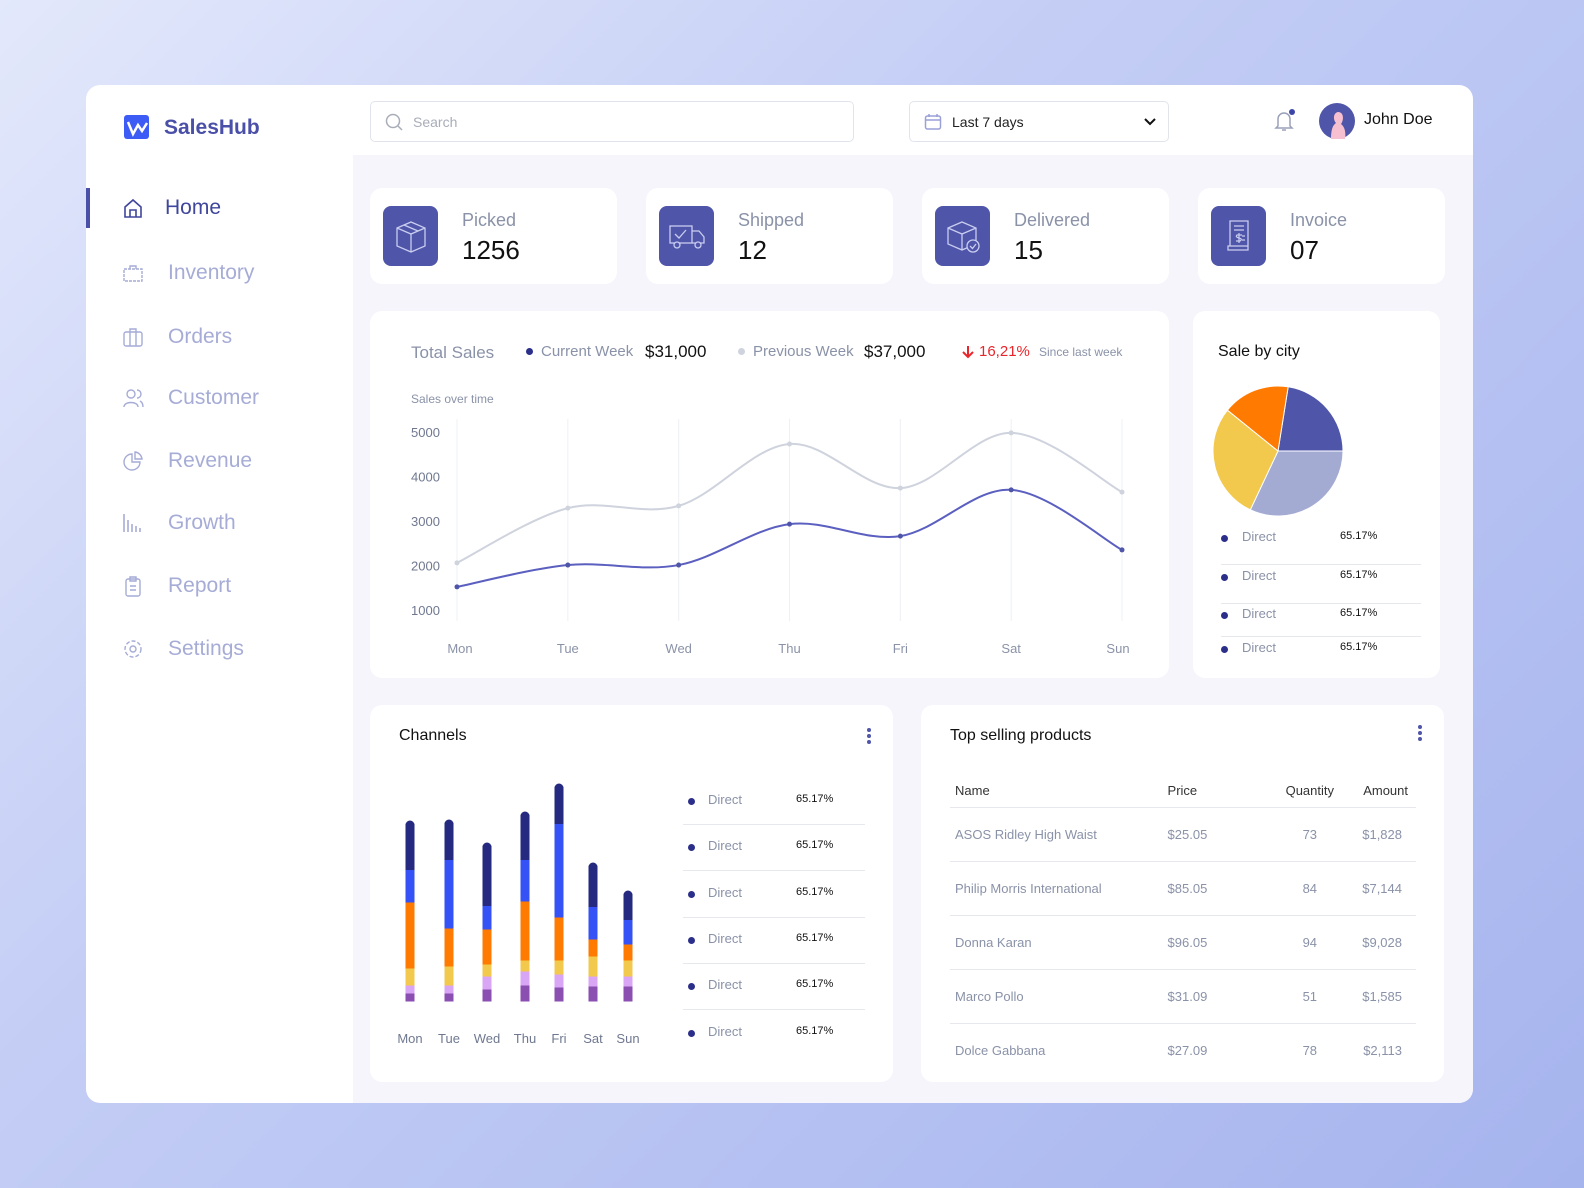 Image resolution: width=1584 pixels, height=1188 pixels. I want to click on total-sales-title: Total Sales, so click(453, 352).